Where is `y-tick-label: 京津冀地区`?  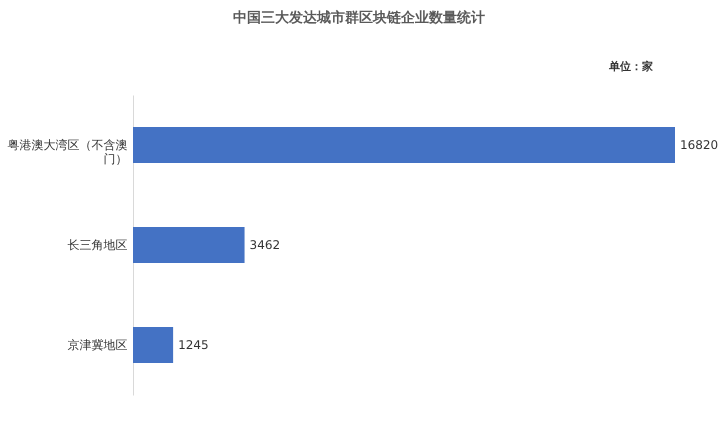
y-tick-label: 京津冀地区 is located at coordinates (98, 345).